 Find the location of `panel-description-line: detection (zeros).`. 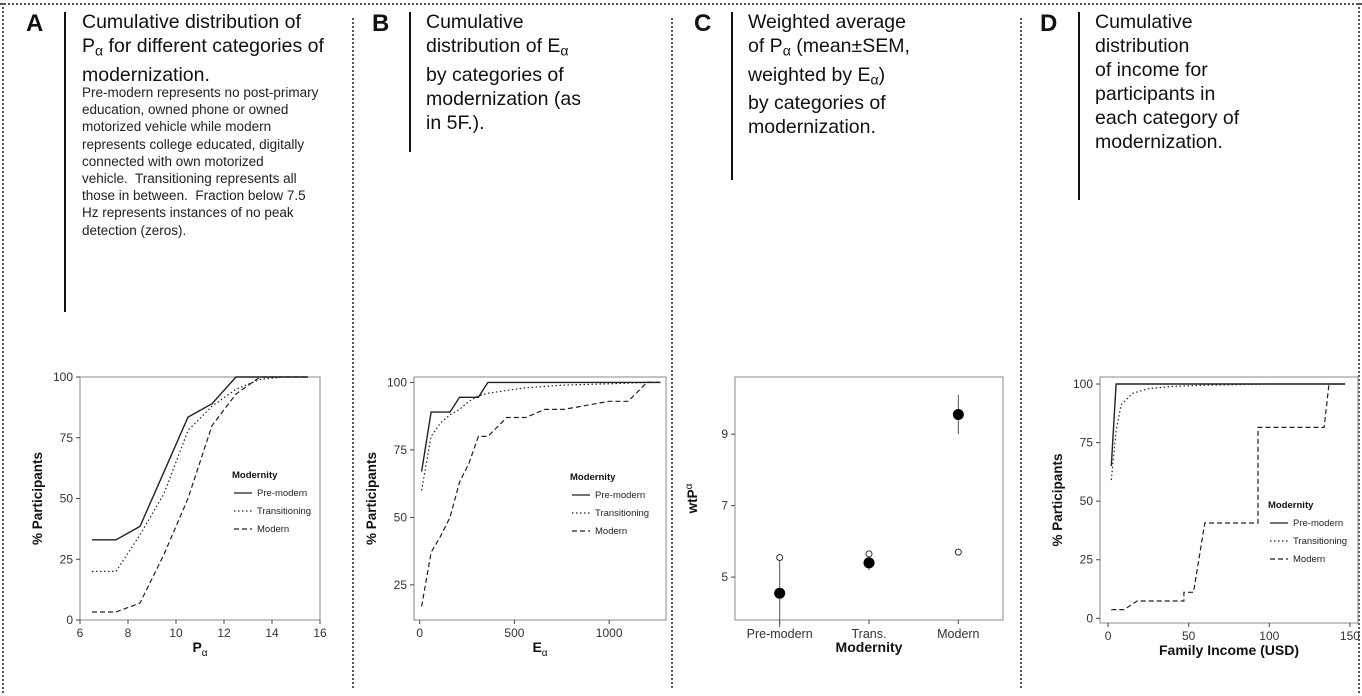

panel-description-line: detection (zeros). is located at coordinates (134, 230).